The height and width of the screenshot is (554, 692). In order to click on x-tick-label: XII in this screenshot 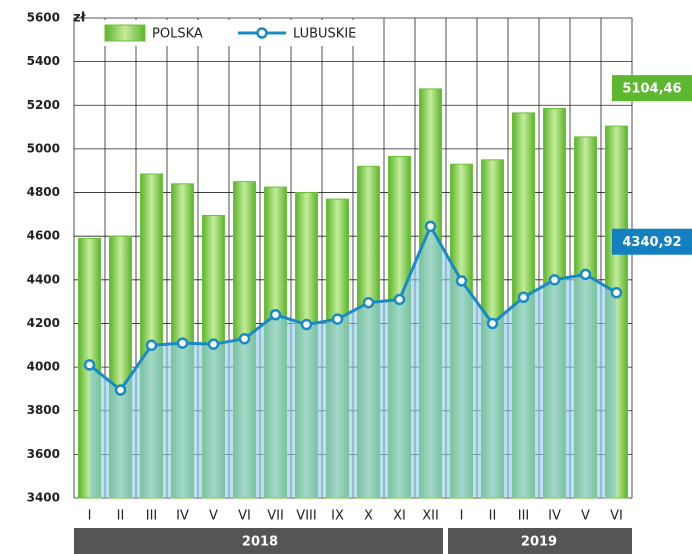, I will do `click(430, 516)`.